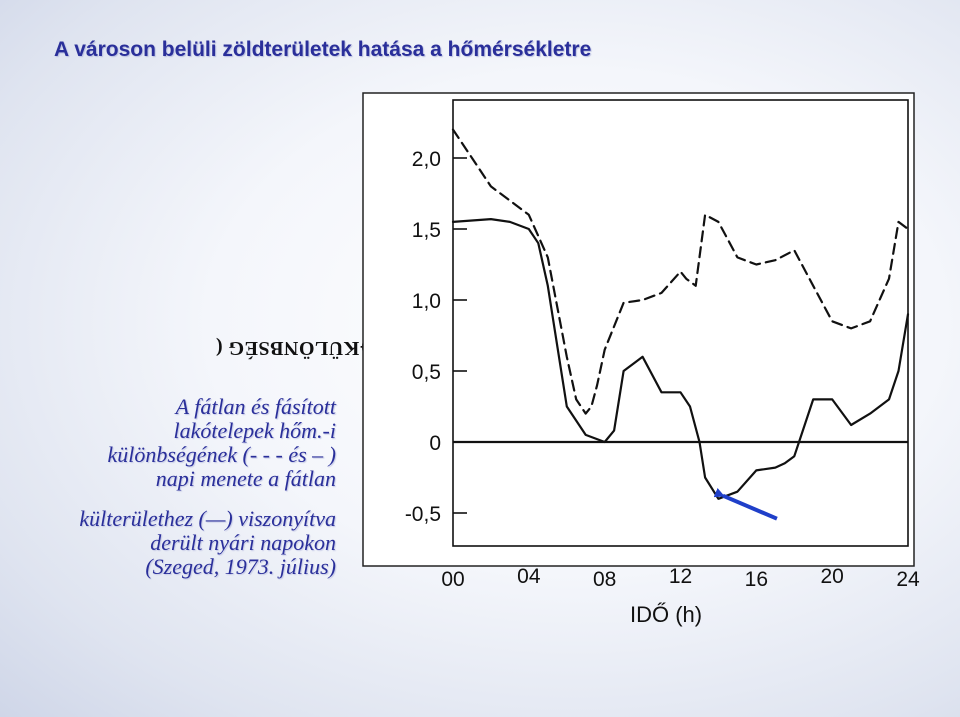  Describe the element at coordinates (666, 614) in the screenshot. I see `x-axis-title: IDŐ (h)` at that location.